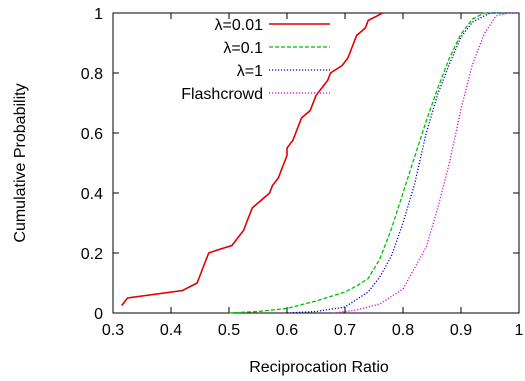  Describe the element at coordinates (403, 330) in the screenshot. I see `x-tick-label: 0.8` at that location.